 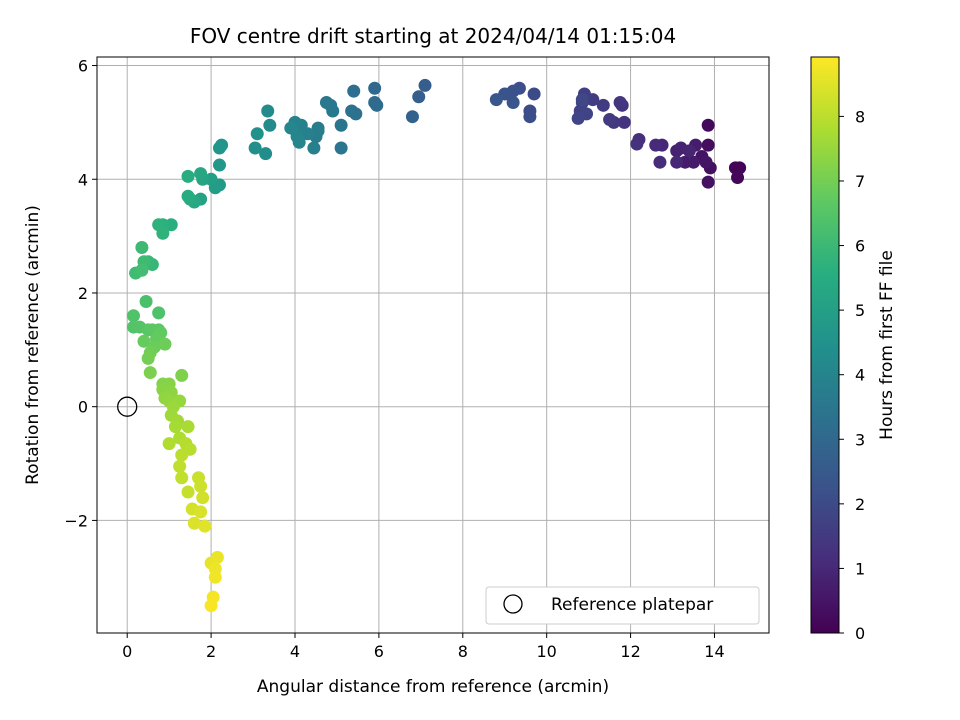 What do you see at coordinates (860, 116) in the screenshot?
I see `colorbar-tick-label: 8` at bounding box center [860, 116].